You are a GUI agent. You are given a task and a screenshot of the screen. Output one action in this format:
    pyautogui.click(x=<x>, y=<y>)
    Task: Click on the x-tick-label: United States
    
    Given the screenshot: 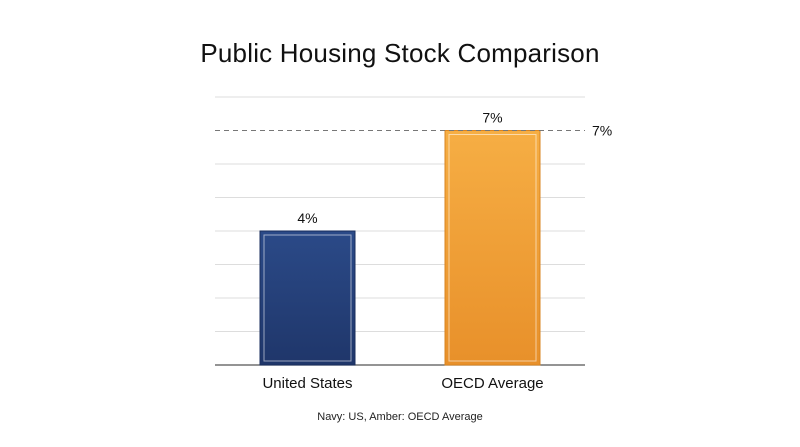 What is the action you would take?
    pyautogui.click(x=307, y=383)
    